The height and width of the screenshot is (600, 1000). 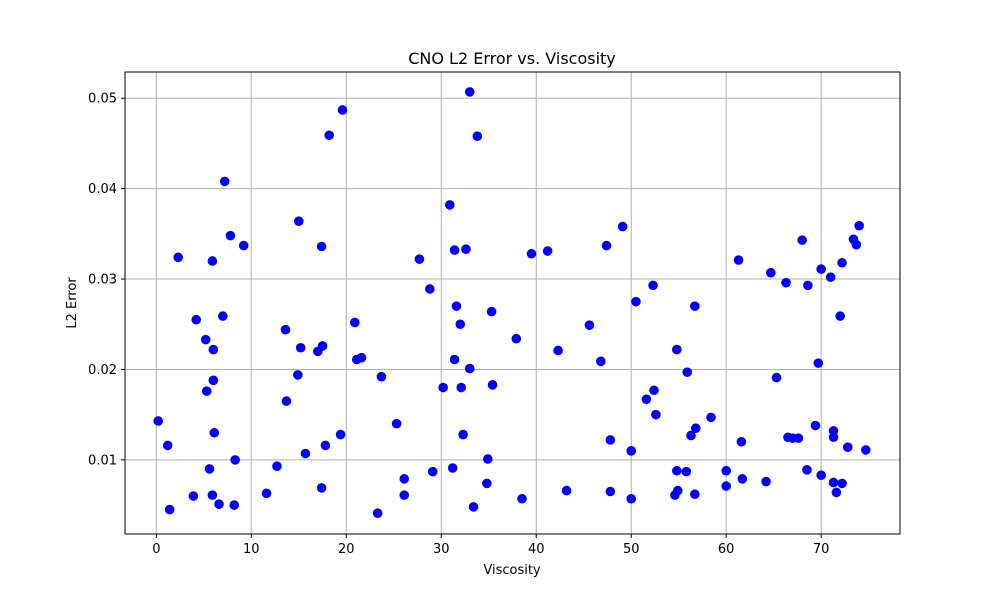 I want to click on x-axis-ticks: 0 10 20 30 40 50 60 70, so click(x=490, y=545).